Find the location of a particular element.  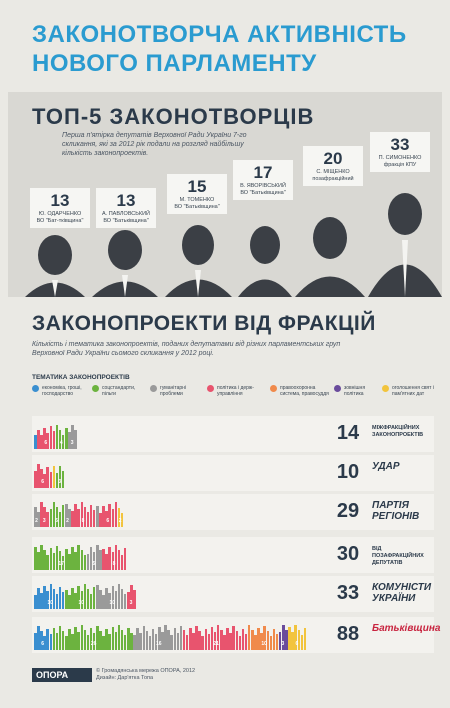

legend-label: економіка, гроші, господарство is located at coordinates (62, 391).